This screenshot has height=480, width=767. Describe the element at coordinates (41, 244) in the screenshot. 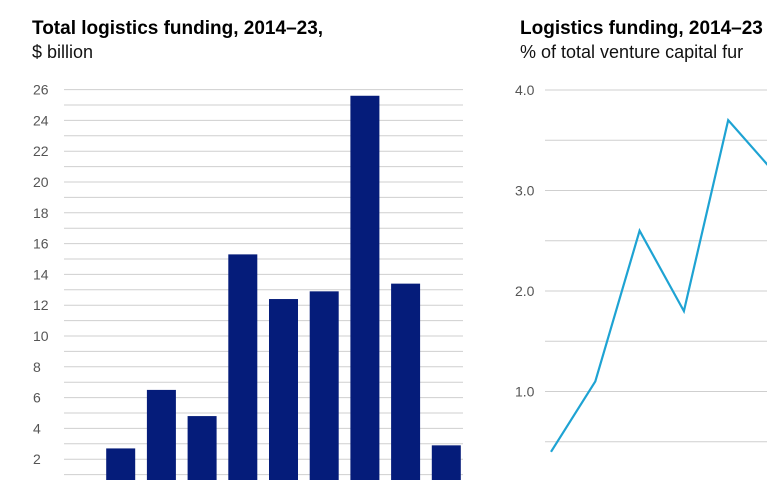

I see `bar-y-tick-label: 16` at that location.